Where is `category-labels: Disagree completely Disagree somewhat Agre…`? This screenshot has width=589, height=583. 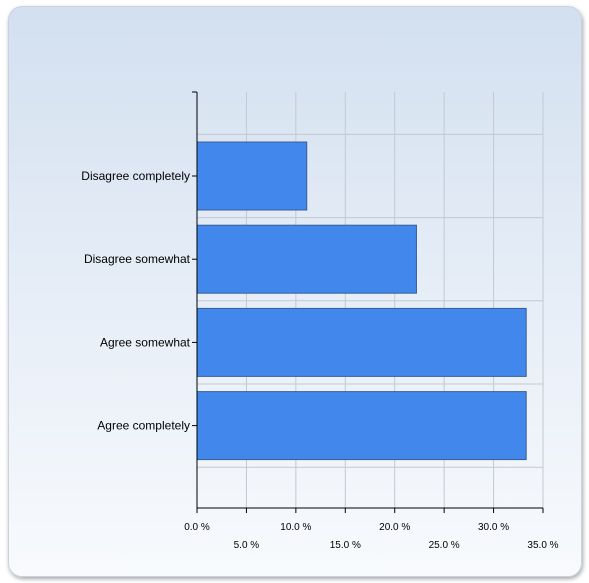
category-labels: Disagree completely Disagree somewhat Agre… is located at coordinates (135, 301).